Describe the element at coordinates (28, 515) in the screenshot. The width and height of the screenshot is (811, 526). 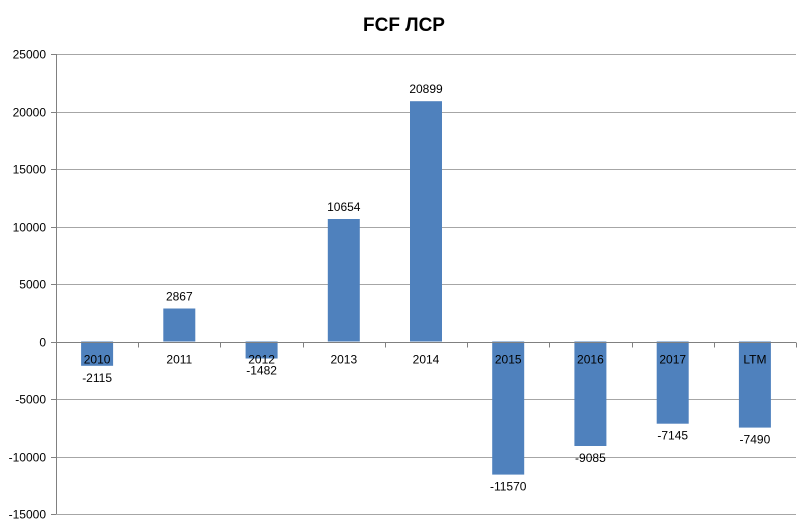
I see `y-tick-label: -15000` at that location.